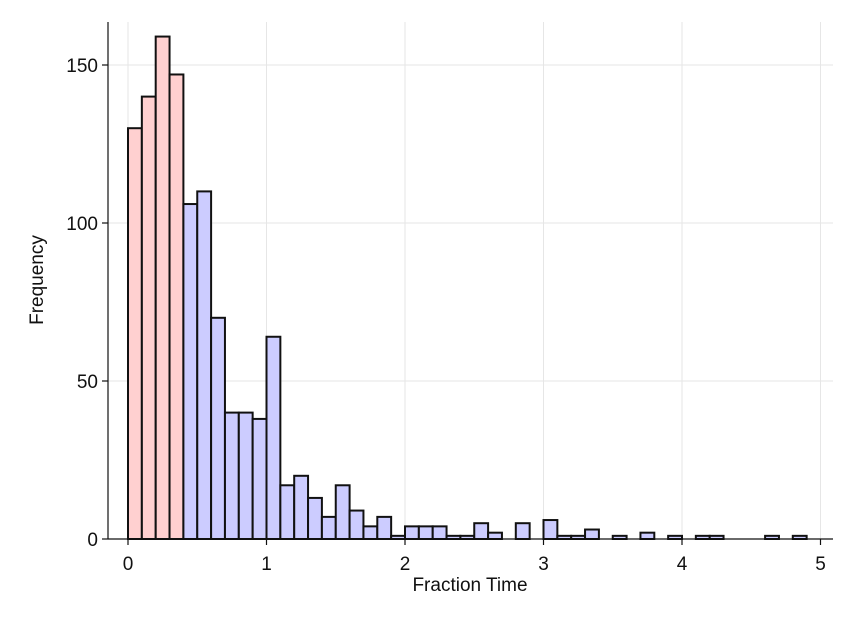 This screenshot has height=623, width=856. What do you see at coordinates (266, 564) in the screenshot?
I see `x-tick-label: 1` at bounding box center [266, 564].